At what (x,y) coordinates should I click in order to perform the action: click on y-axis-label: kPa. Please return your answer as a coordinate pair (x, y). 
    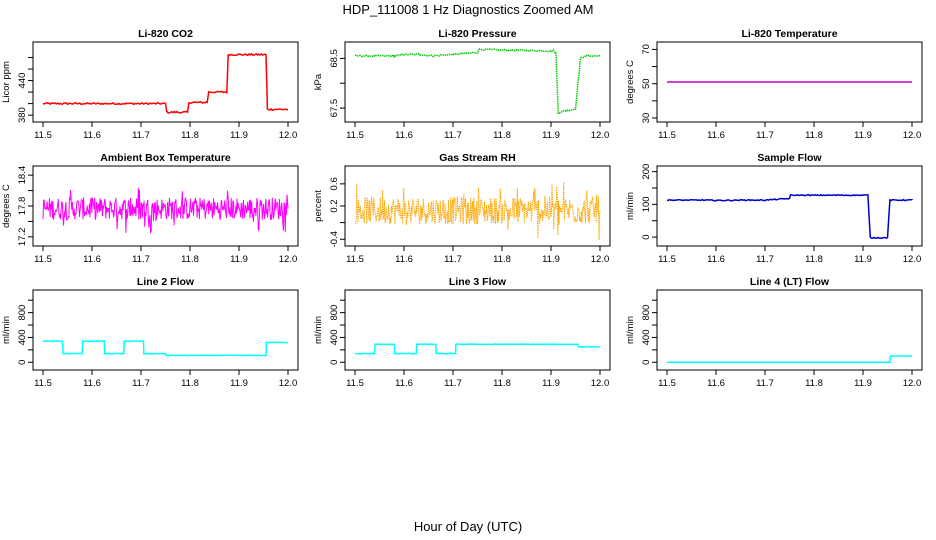
    Looking at the image, I should click on (318, 81).